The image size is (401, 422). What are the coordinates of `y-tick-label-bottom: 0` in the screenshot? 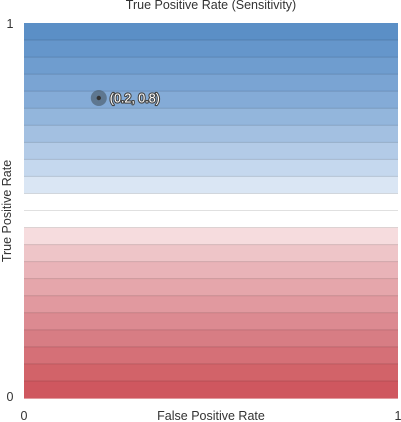 It's located at (10, 397).